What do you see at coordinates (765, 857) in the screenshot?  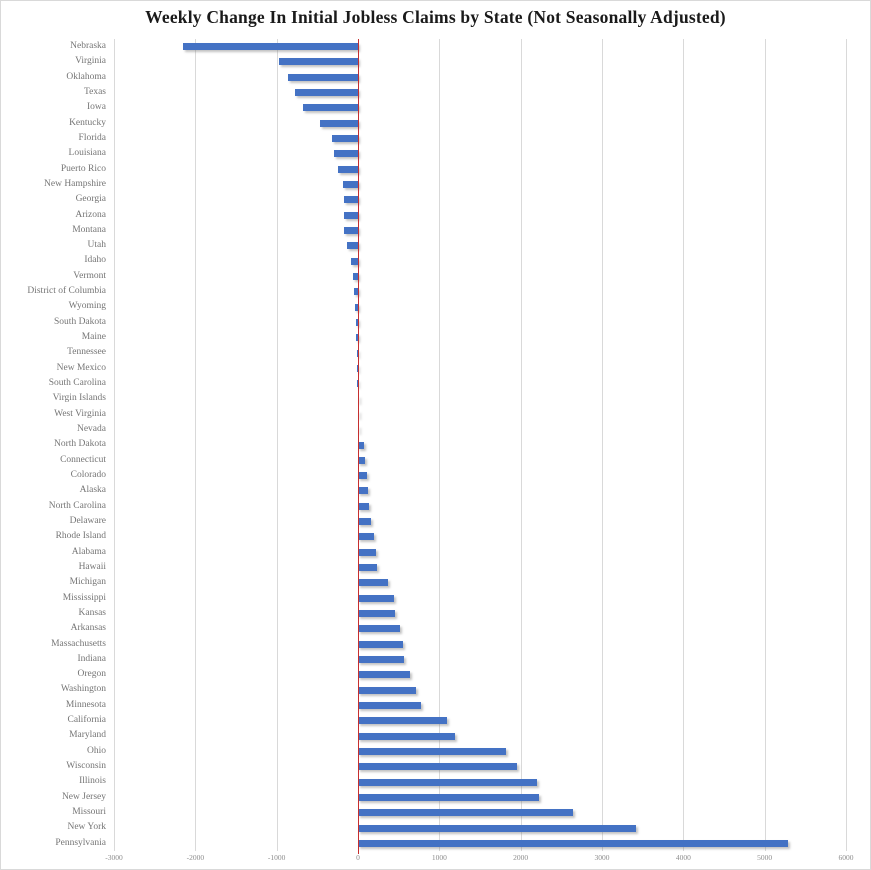 I see `x-tick-label: 5000` at bounding box center [765, 857].